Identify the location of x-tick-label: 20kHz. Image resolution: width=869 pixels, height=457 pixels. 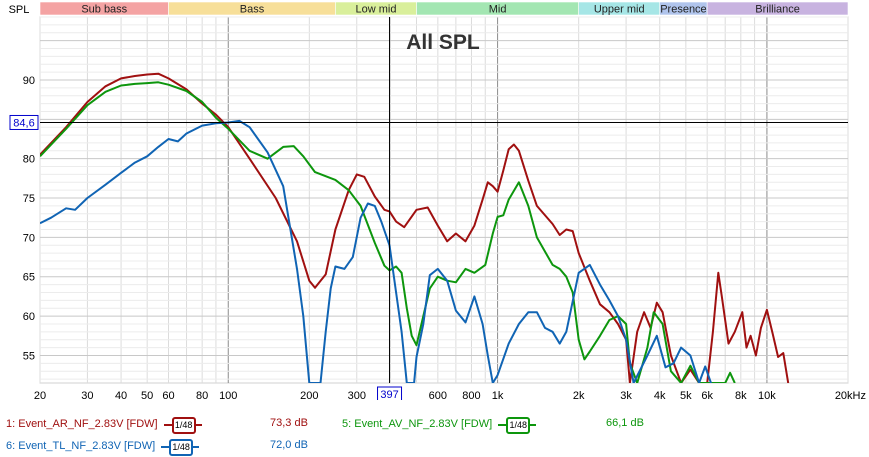
(850, 395).